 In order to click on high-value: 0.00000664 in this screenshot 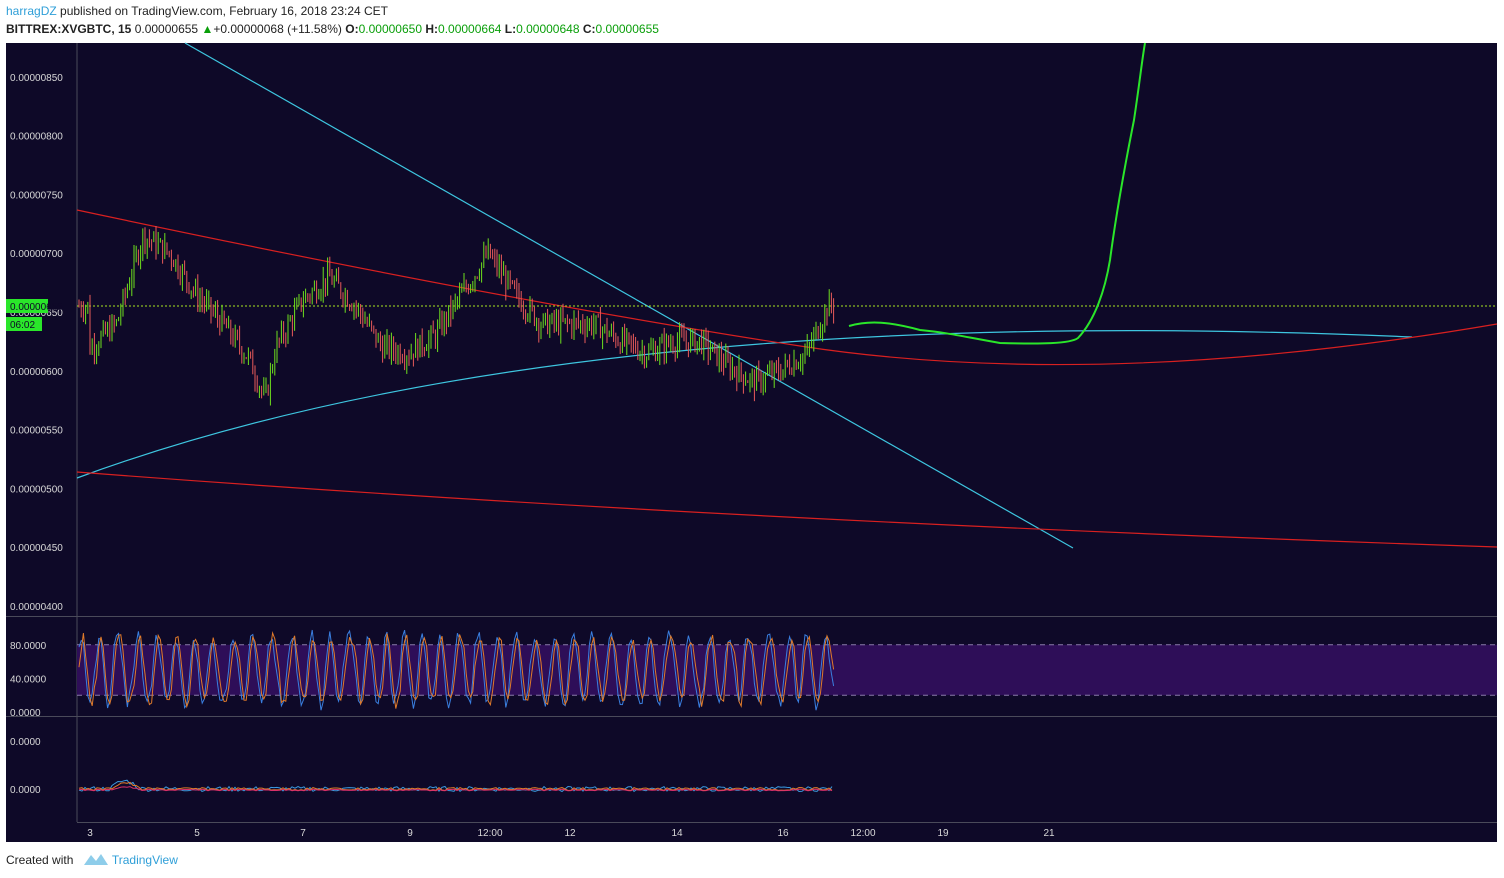, I will do `click(470, 29)`.